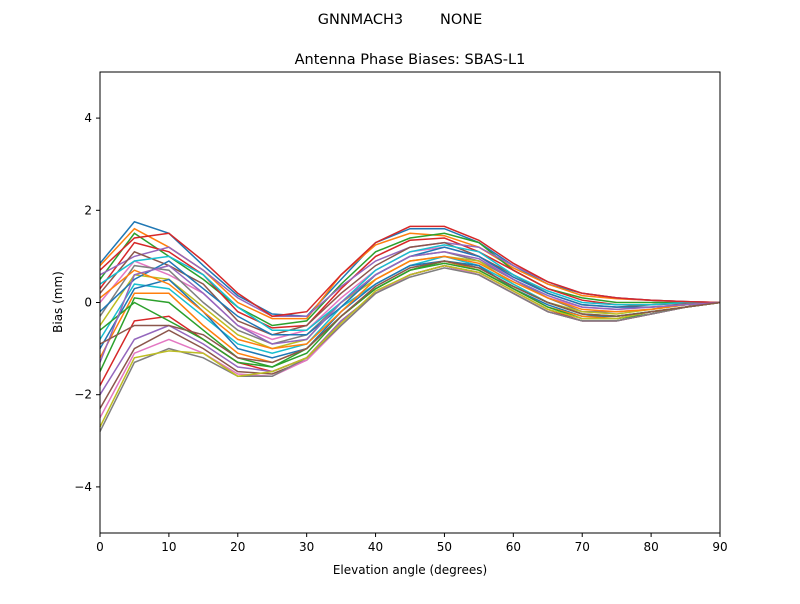 The image size is (800, 604). What do you see at coordinates (650, 547) in the screenshot?
I see `x-tick-label: 80` at bounding box center [650, 547].